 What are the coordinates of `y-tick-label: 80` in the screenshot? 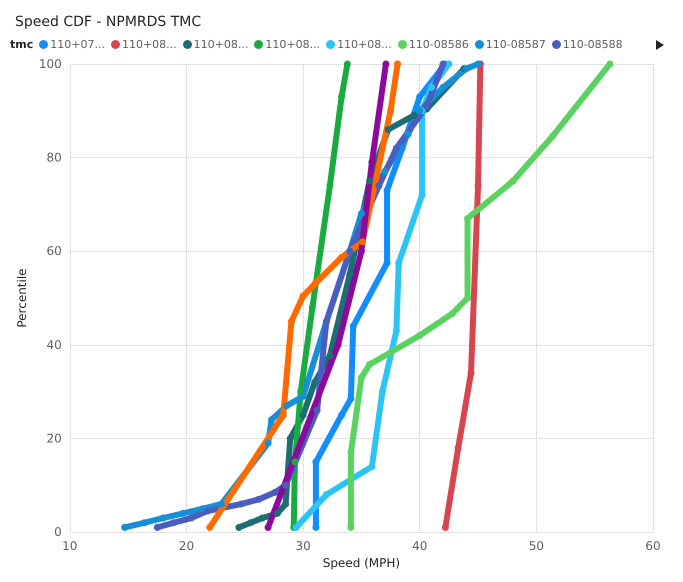 It's located at (54, 157).